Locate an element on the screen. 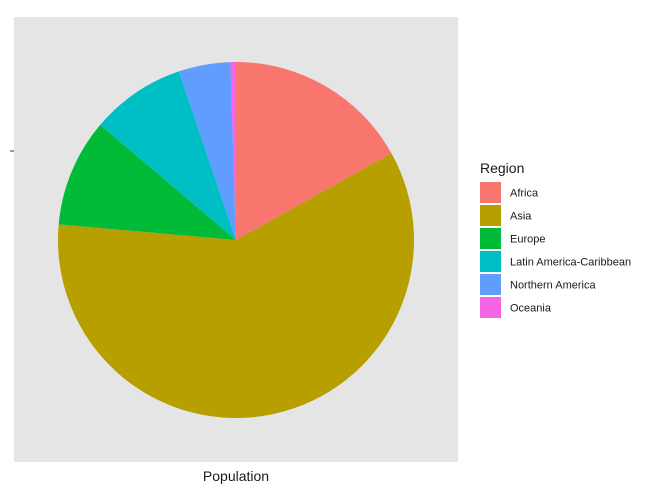 Image resolution: width=655 pixels, height=501 pixels. legend-key-europe is located at coordinates (490, 238).